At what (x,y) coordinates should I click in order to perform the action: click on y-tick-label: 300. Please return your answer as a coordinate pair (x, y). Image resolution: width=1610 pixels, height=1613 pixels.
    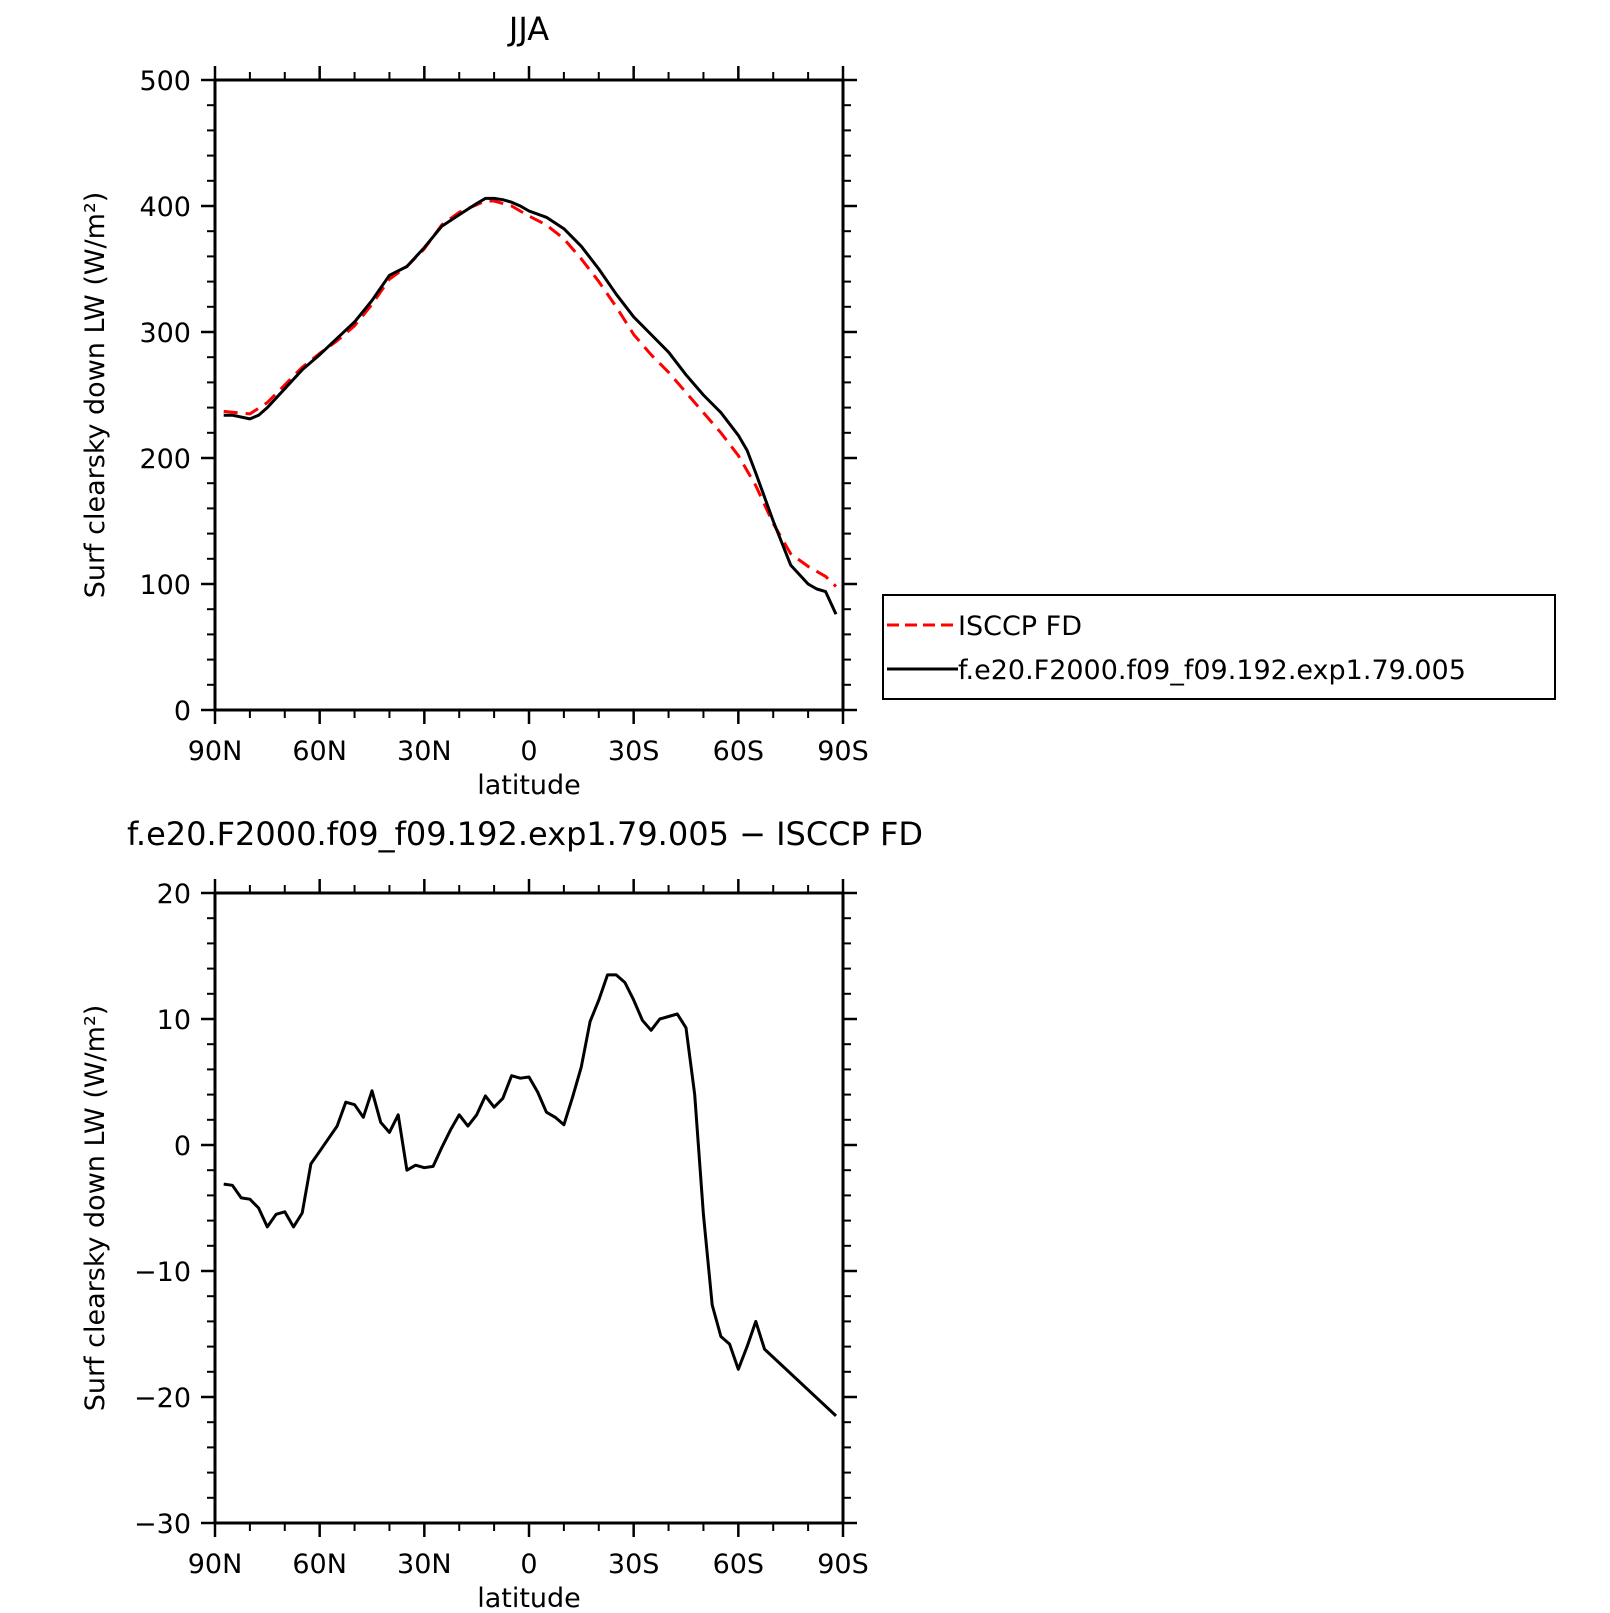
    Looking at the image, I should click on (165, 333).